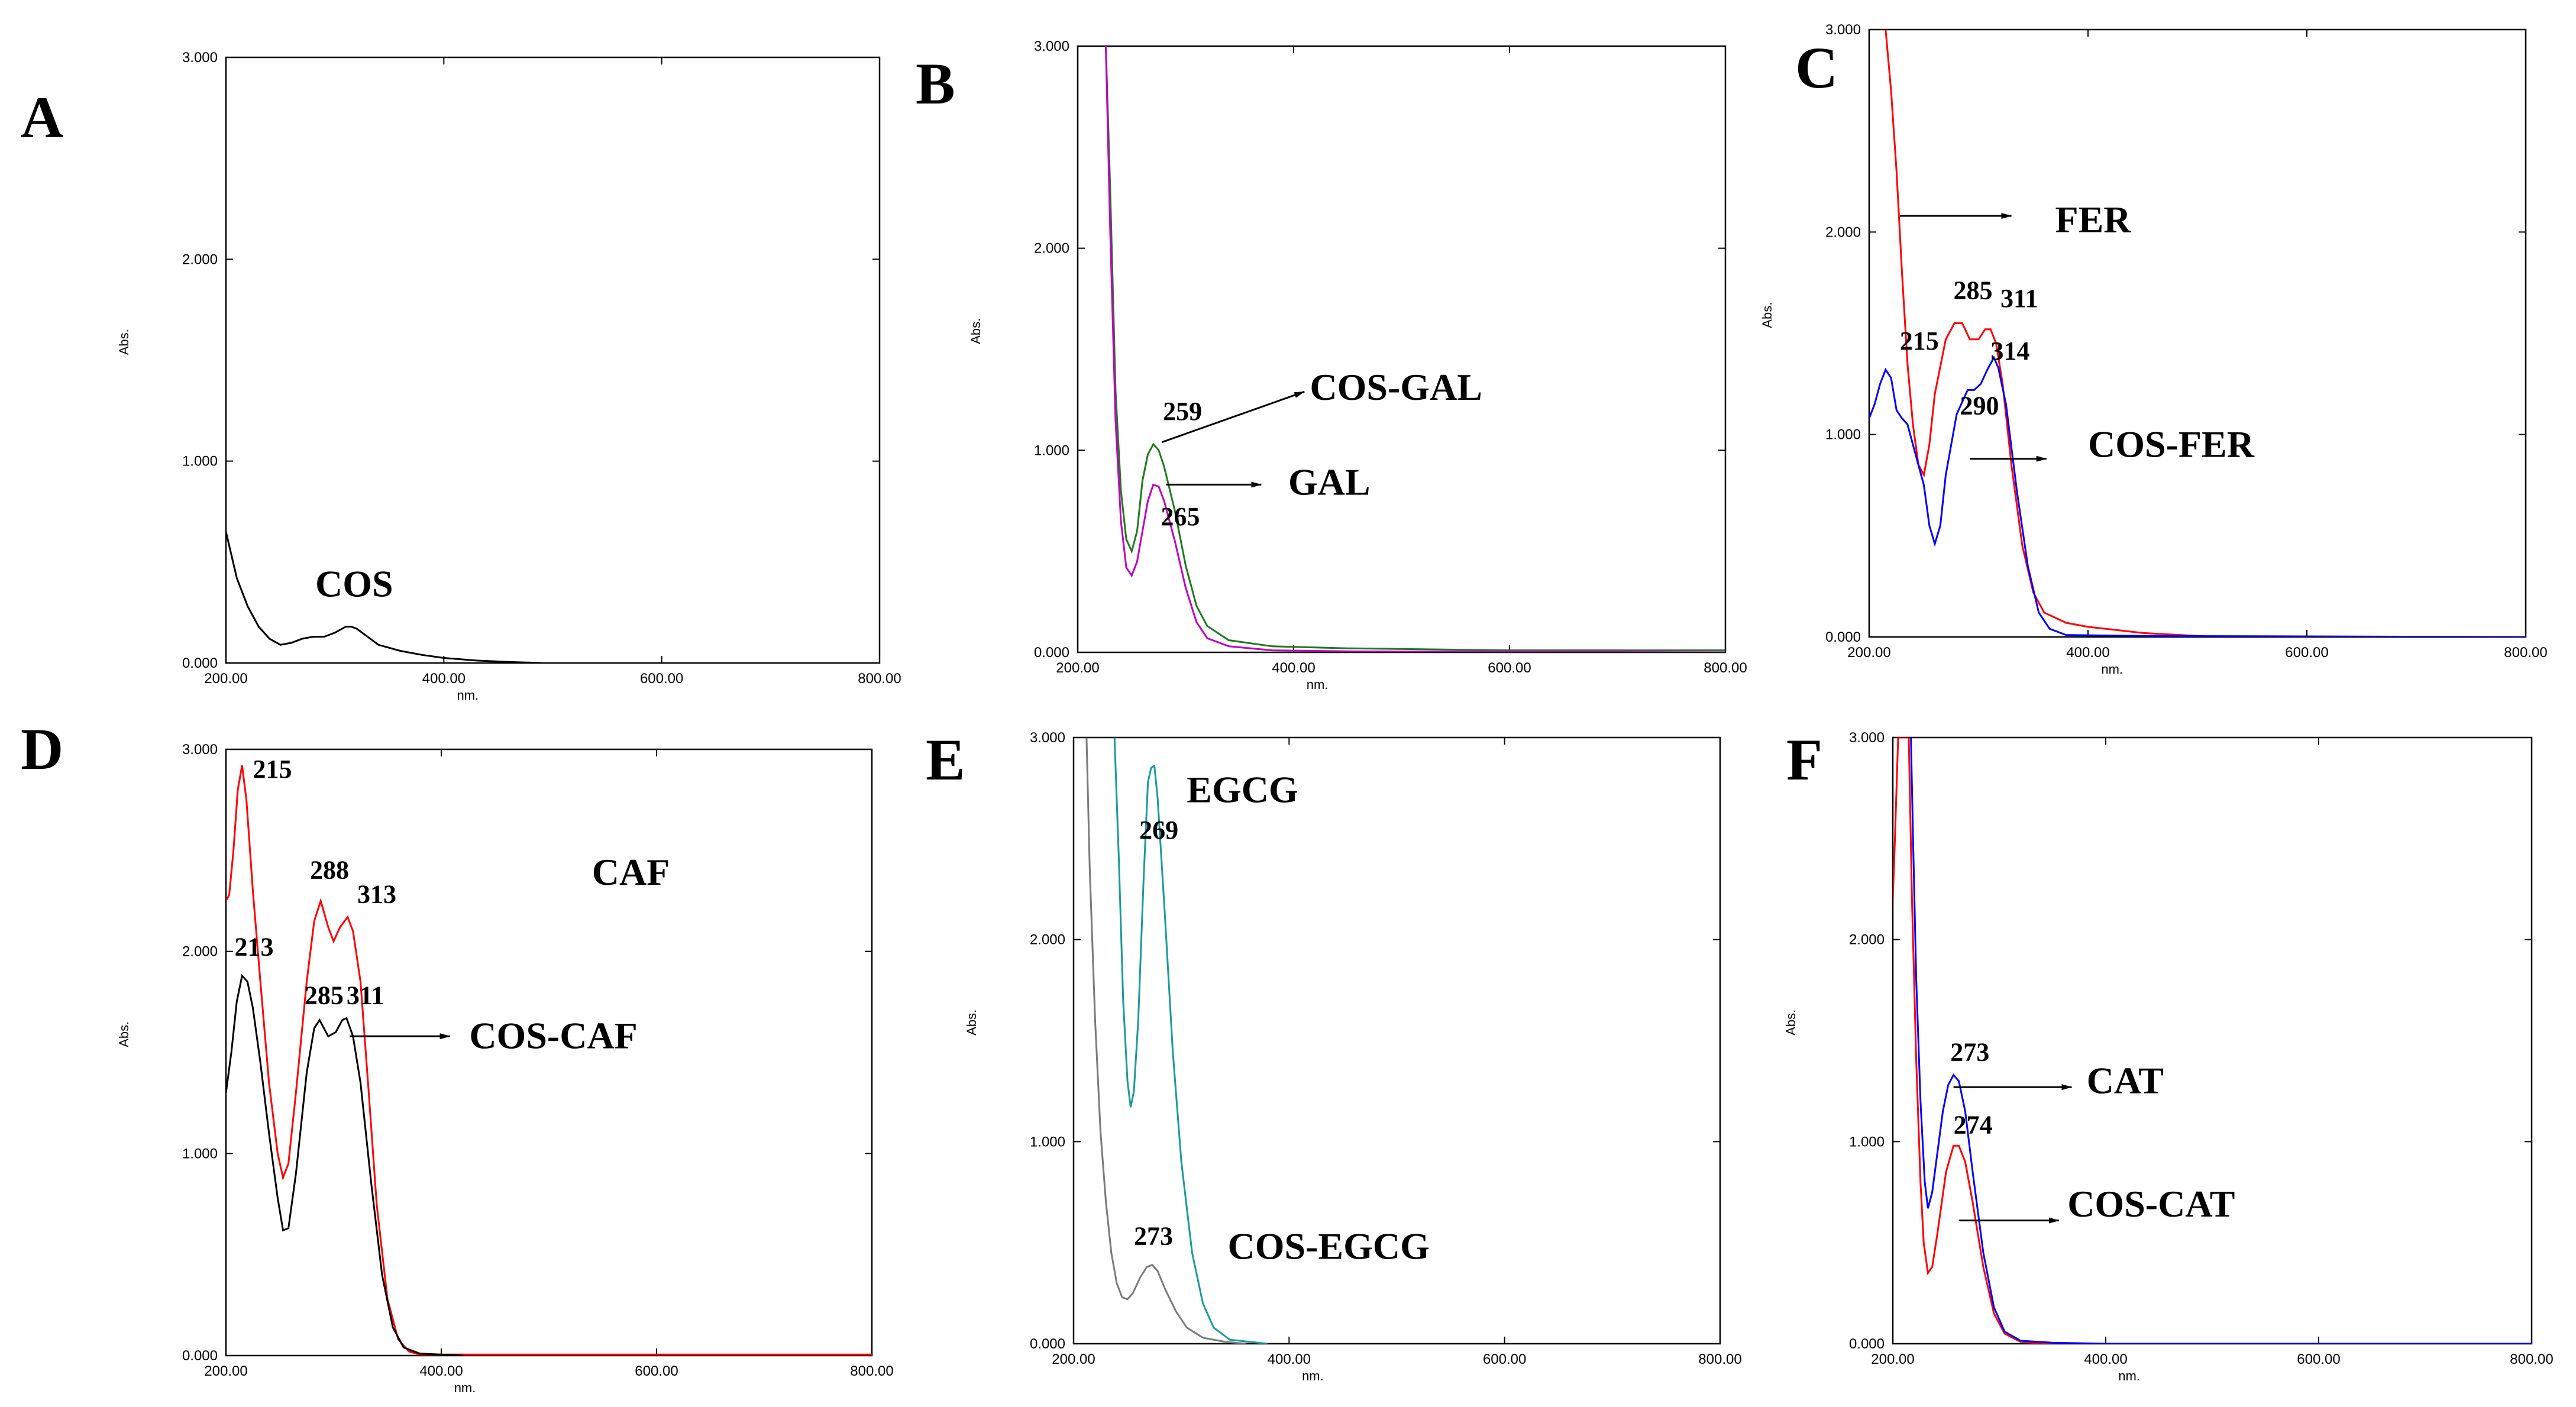 The width and height of the screenshot is (2576, 1407). I want to click on annotation-label: COS, so click(354, 583).